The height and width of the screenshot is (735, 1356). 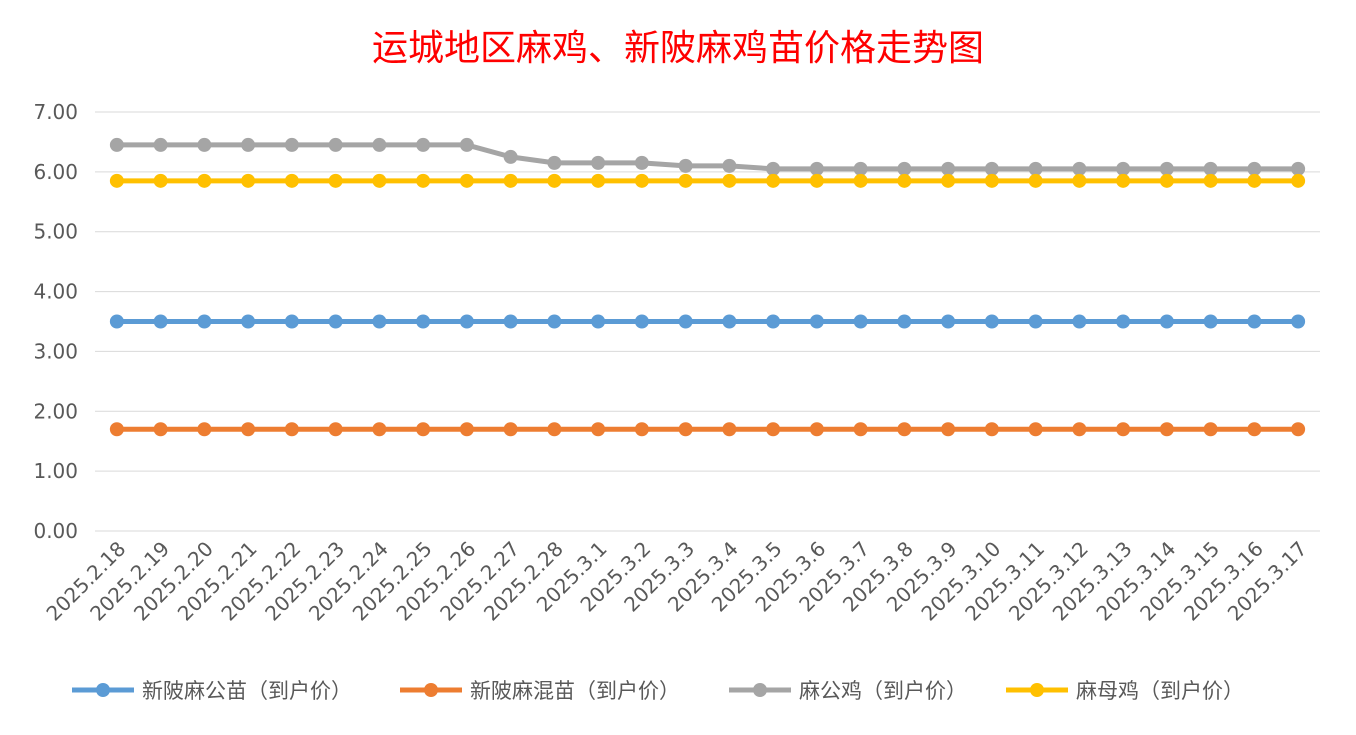 What do you see at coordinates (678, 48) in the screenshot?
I see `chart-title: 运城地区麻鸡、新陂麻鸡苗价格走势图` at bounding box center [678, 48].